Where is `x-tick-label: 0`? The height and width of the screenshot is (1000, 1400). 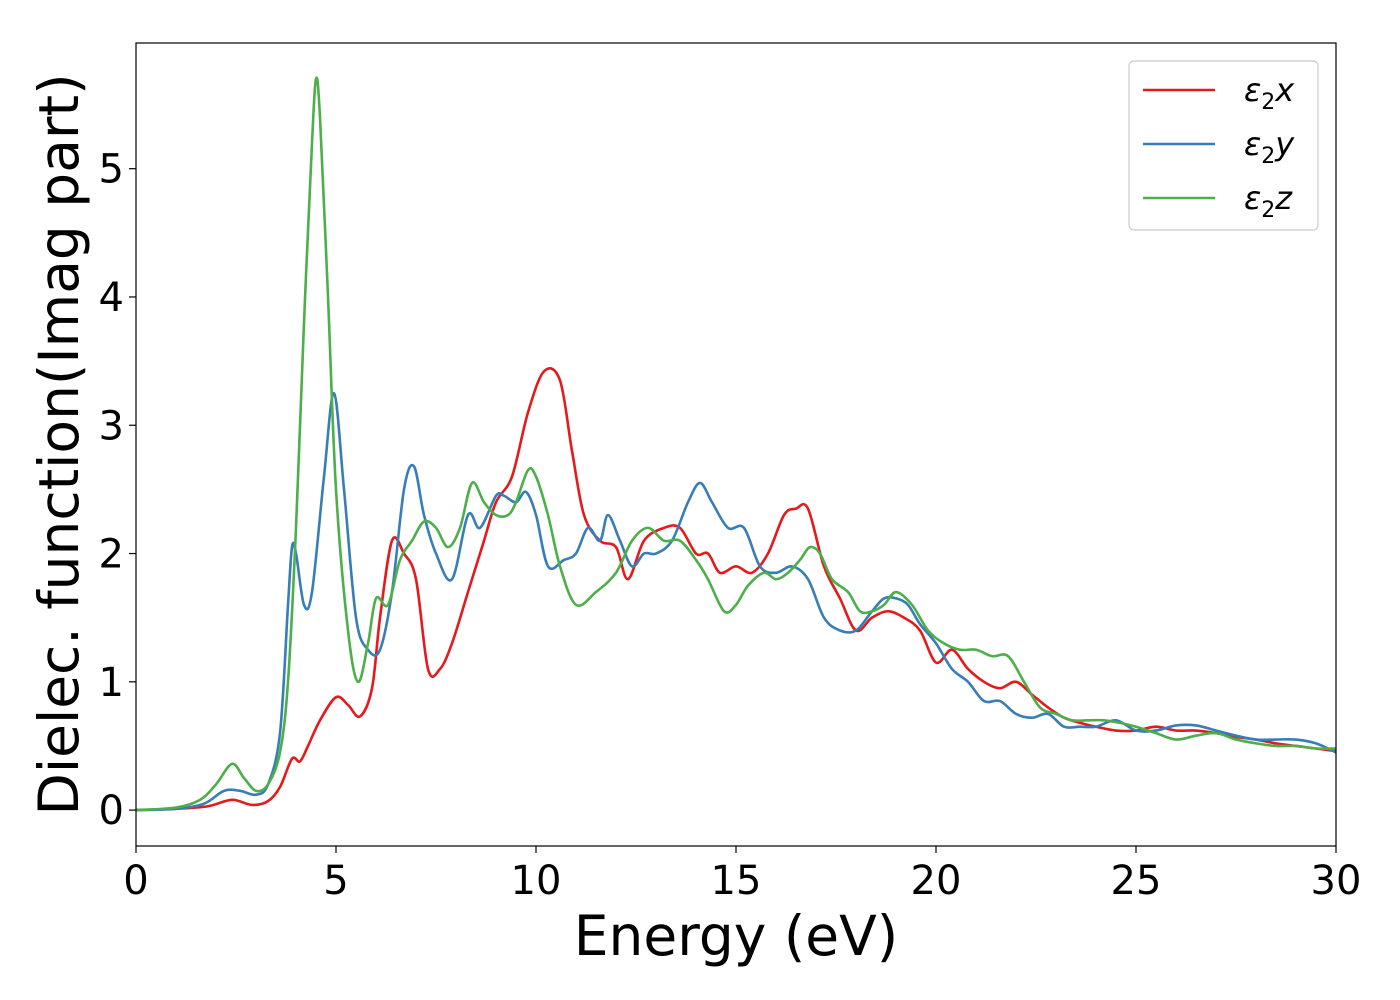
x-tick-label: 0 is located at coordinates (135, 881).